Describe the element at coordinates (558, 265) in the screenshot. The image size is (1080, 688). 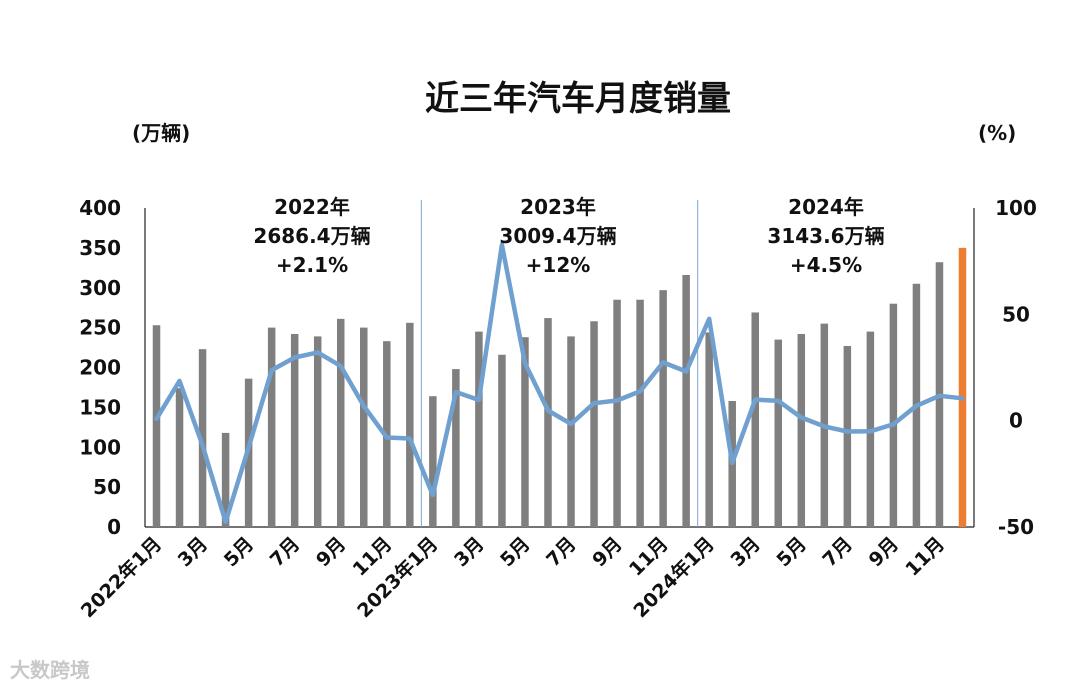
I see `annotation-growth: +12%` at that location.